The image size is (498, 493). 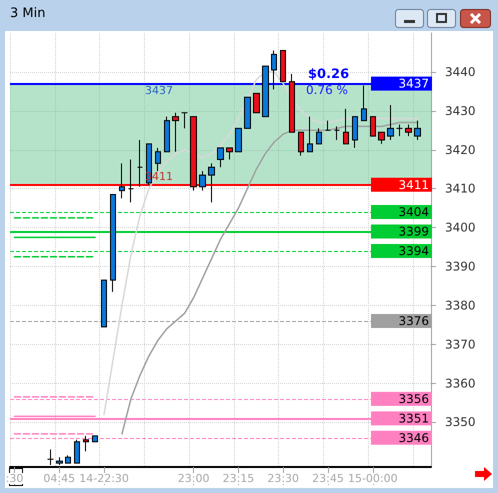 I want to click on y-tick-label: 3360, so click(x=460, y=383).